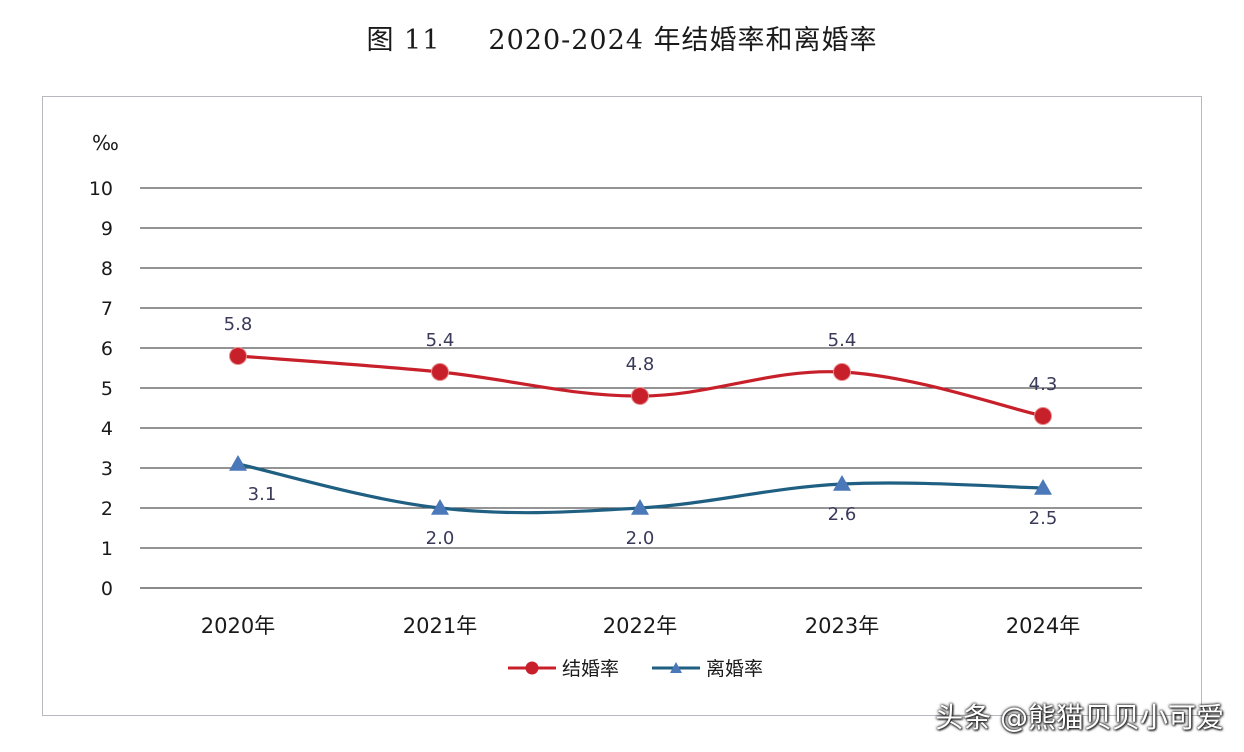  Describe the element at coordinates (842, 626) in the screenshot. I see `x-tick-label: 2023年` at that location.